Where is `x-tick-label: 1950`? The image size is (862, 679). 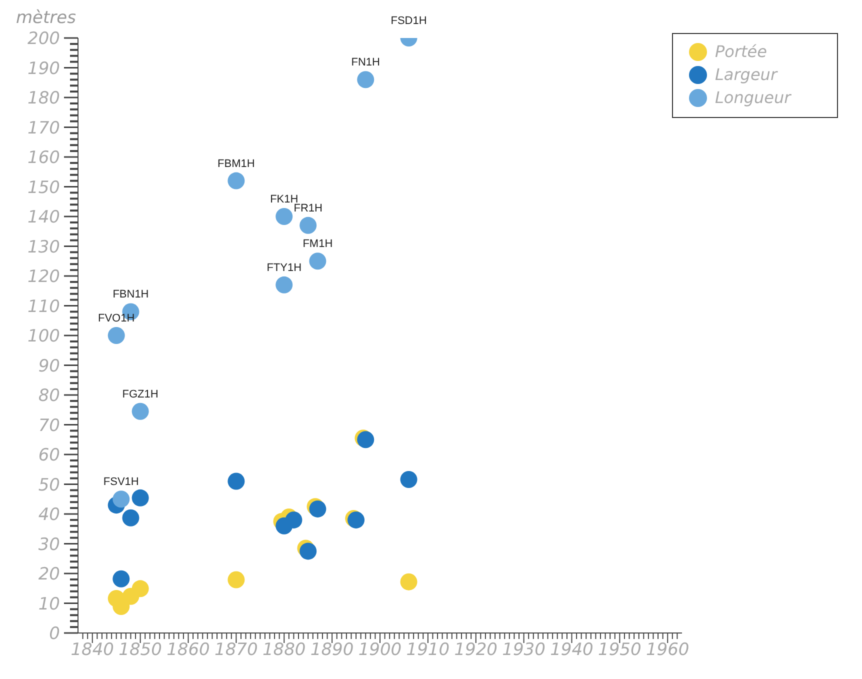
x-tick-label: 1950 is located at coordinates (620, 650).